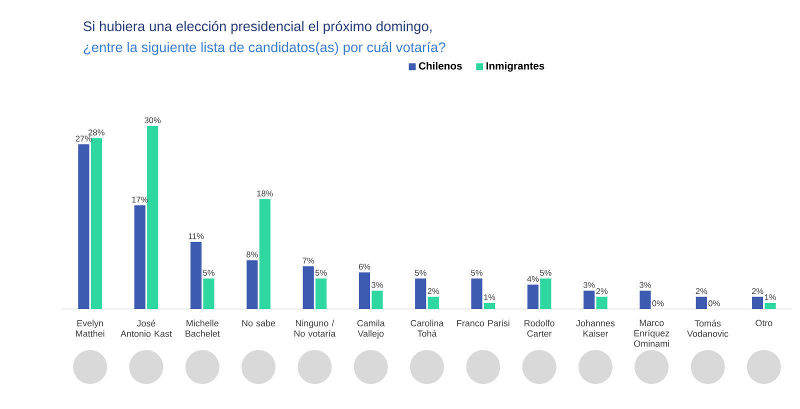 Image resolution: width=800 pixels, height=409 pixels. Describe the element at coordinates (90, 328) in the screenshot. I see `x-tick-label: Evelyn Matthei` at that location.